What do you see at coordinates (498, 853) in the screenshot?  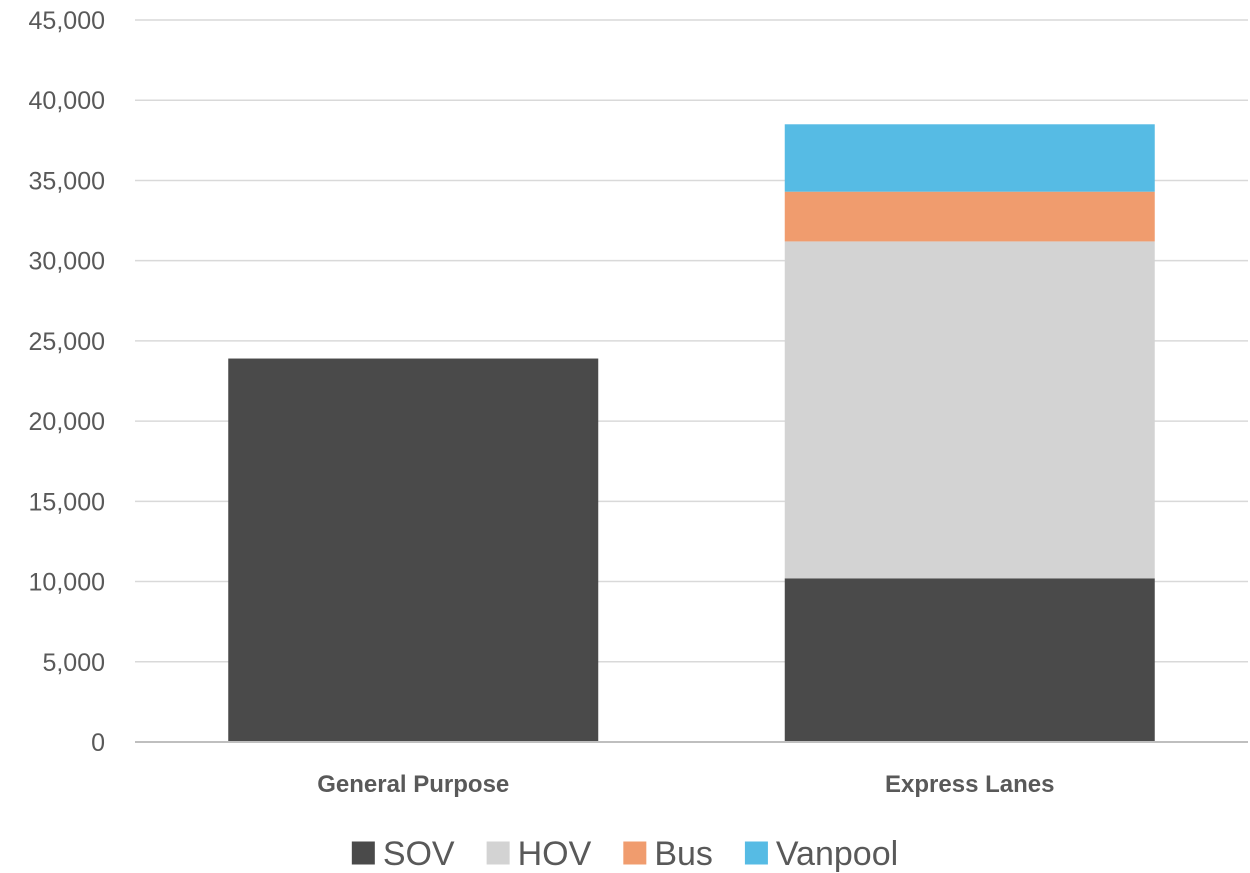 I see `legend-swatch-hov` at bounding box center [498, 853].